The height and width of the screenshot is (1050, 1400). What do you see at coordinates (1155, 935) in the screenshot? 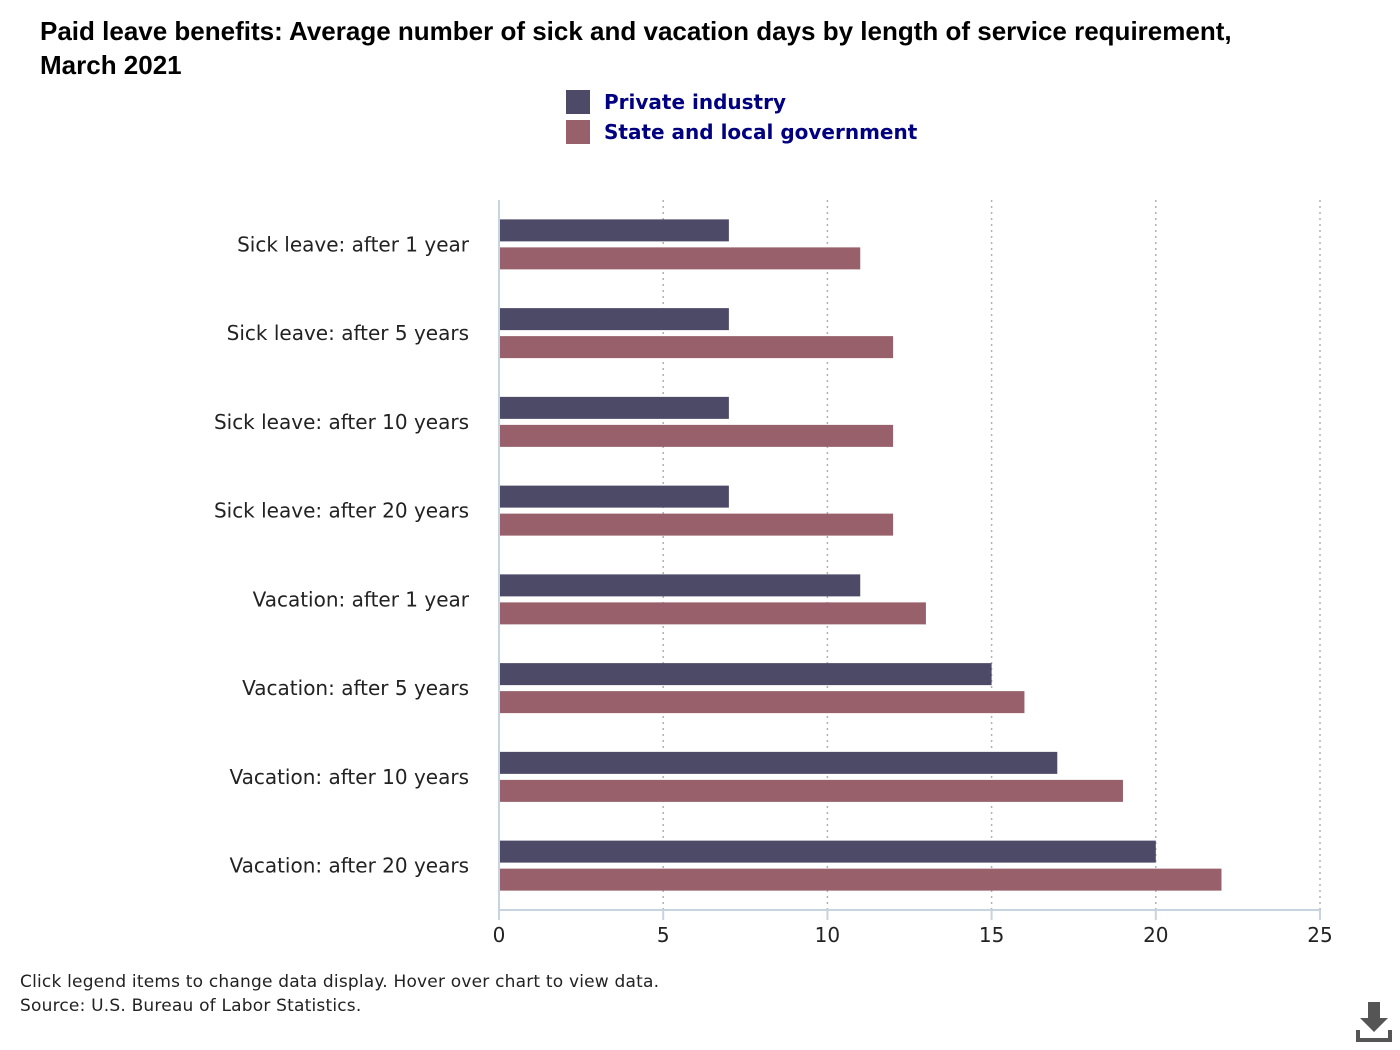
I see `x-tick-label-20: 20` at bounding box center [1155, 935].